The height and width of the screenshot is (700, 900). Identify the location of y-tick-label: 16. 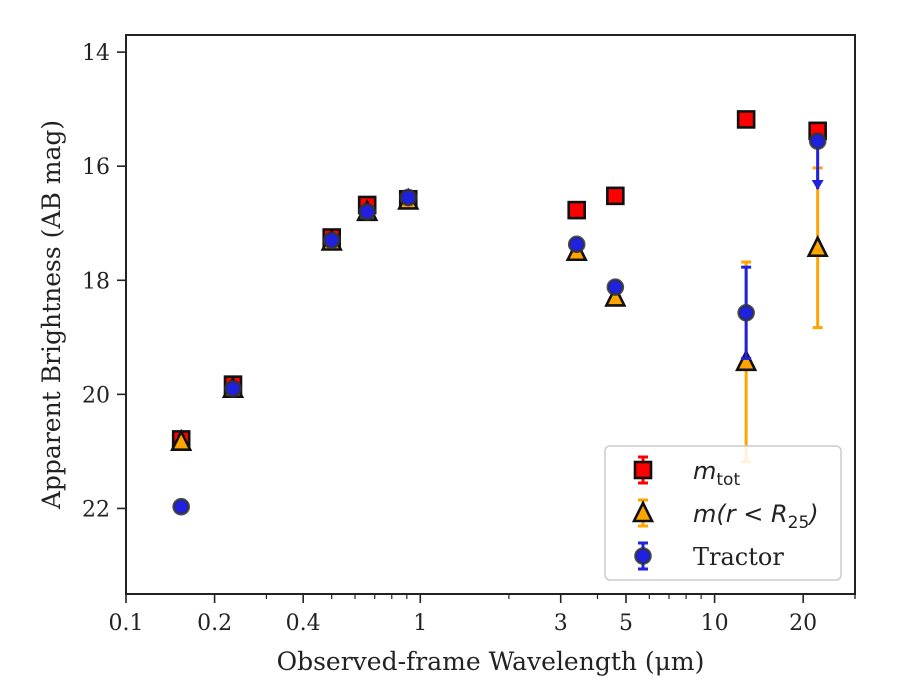
(96, 167).